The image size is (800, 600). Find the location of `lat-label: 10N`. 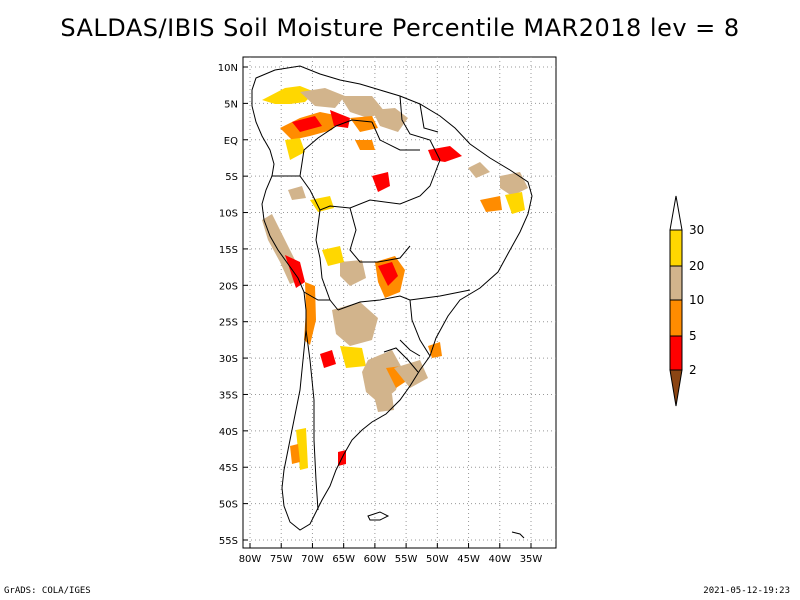

lat-label: 10N is located at coordinates (228, 68).